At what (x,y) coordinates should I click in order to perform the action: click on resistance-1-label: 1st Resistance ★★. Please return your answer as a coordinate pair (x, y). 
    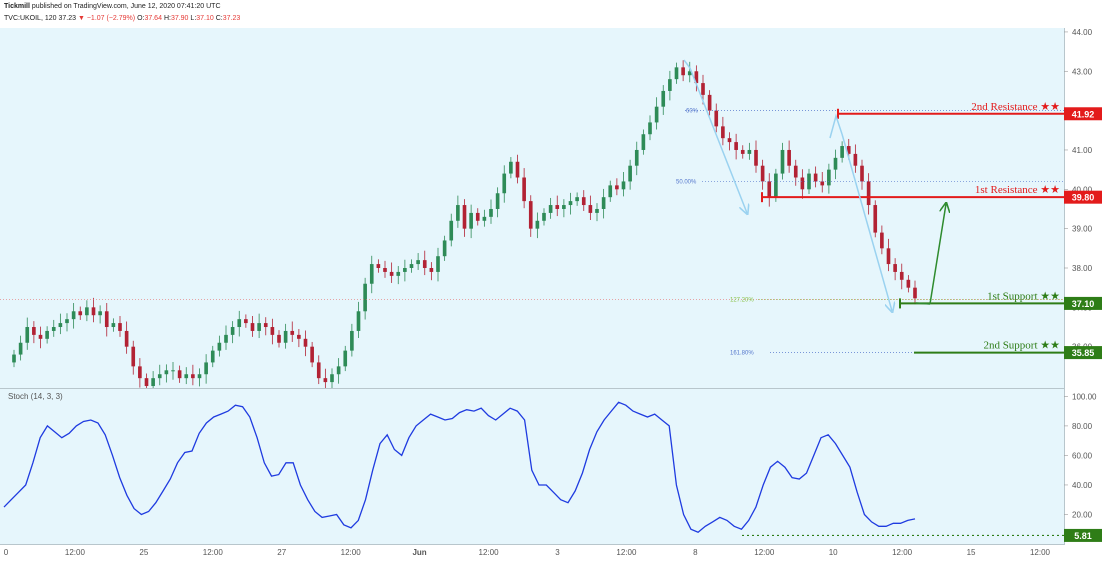
    Looking at the image, I should click on (1017, 190).